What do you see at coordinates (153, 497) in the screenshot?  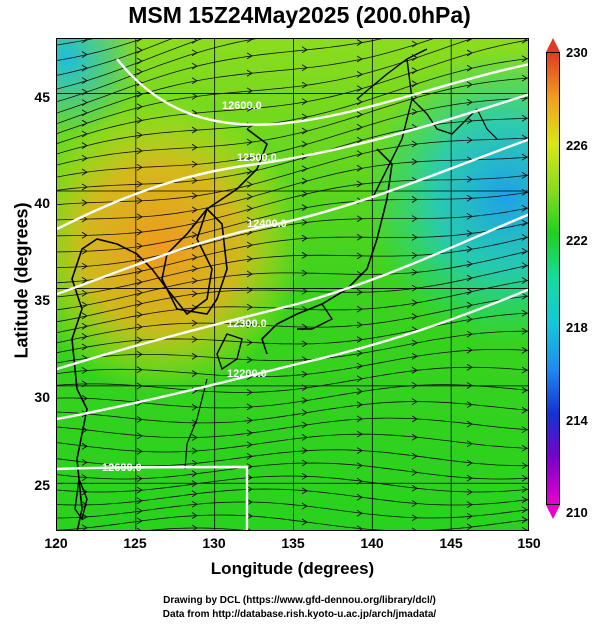 I see `contour-line` at bounding box center [153, 497].